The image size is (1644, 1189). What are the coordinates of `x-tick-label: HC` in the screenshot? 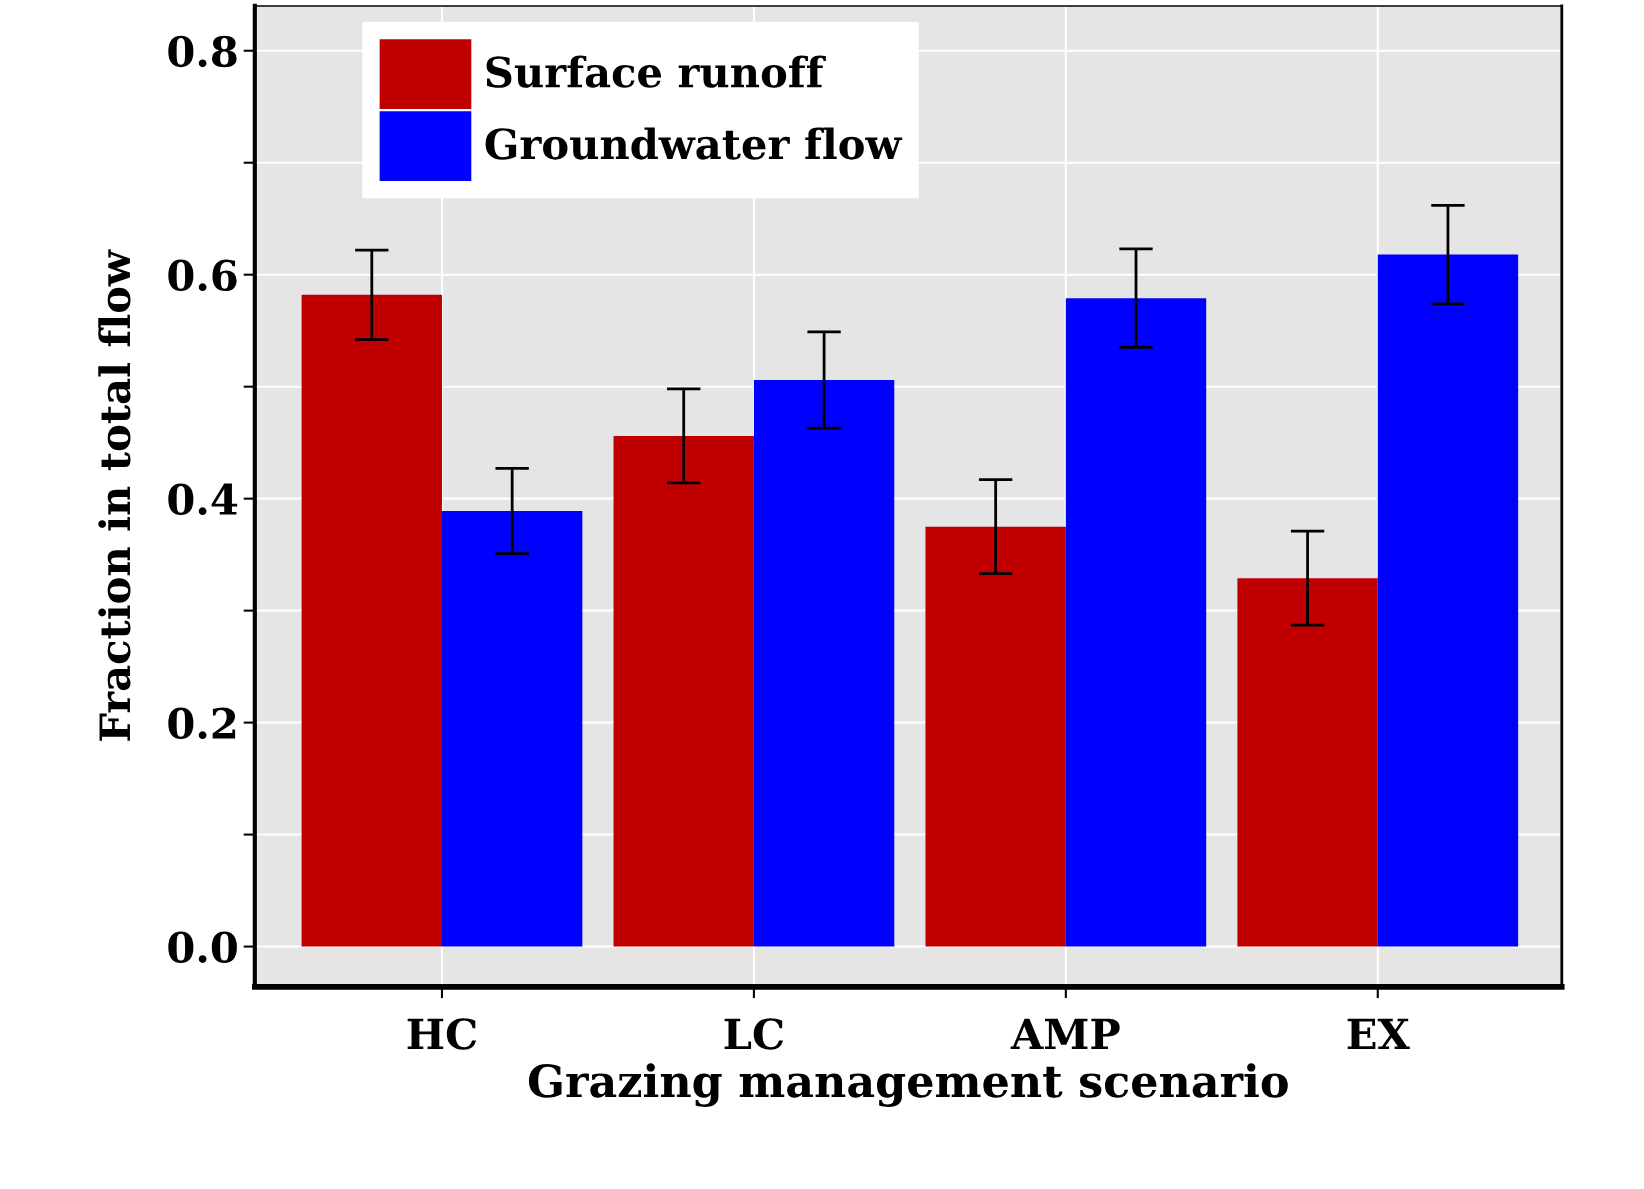 It's located at (442, 1034).